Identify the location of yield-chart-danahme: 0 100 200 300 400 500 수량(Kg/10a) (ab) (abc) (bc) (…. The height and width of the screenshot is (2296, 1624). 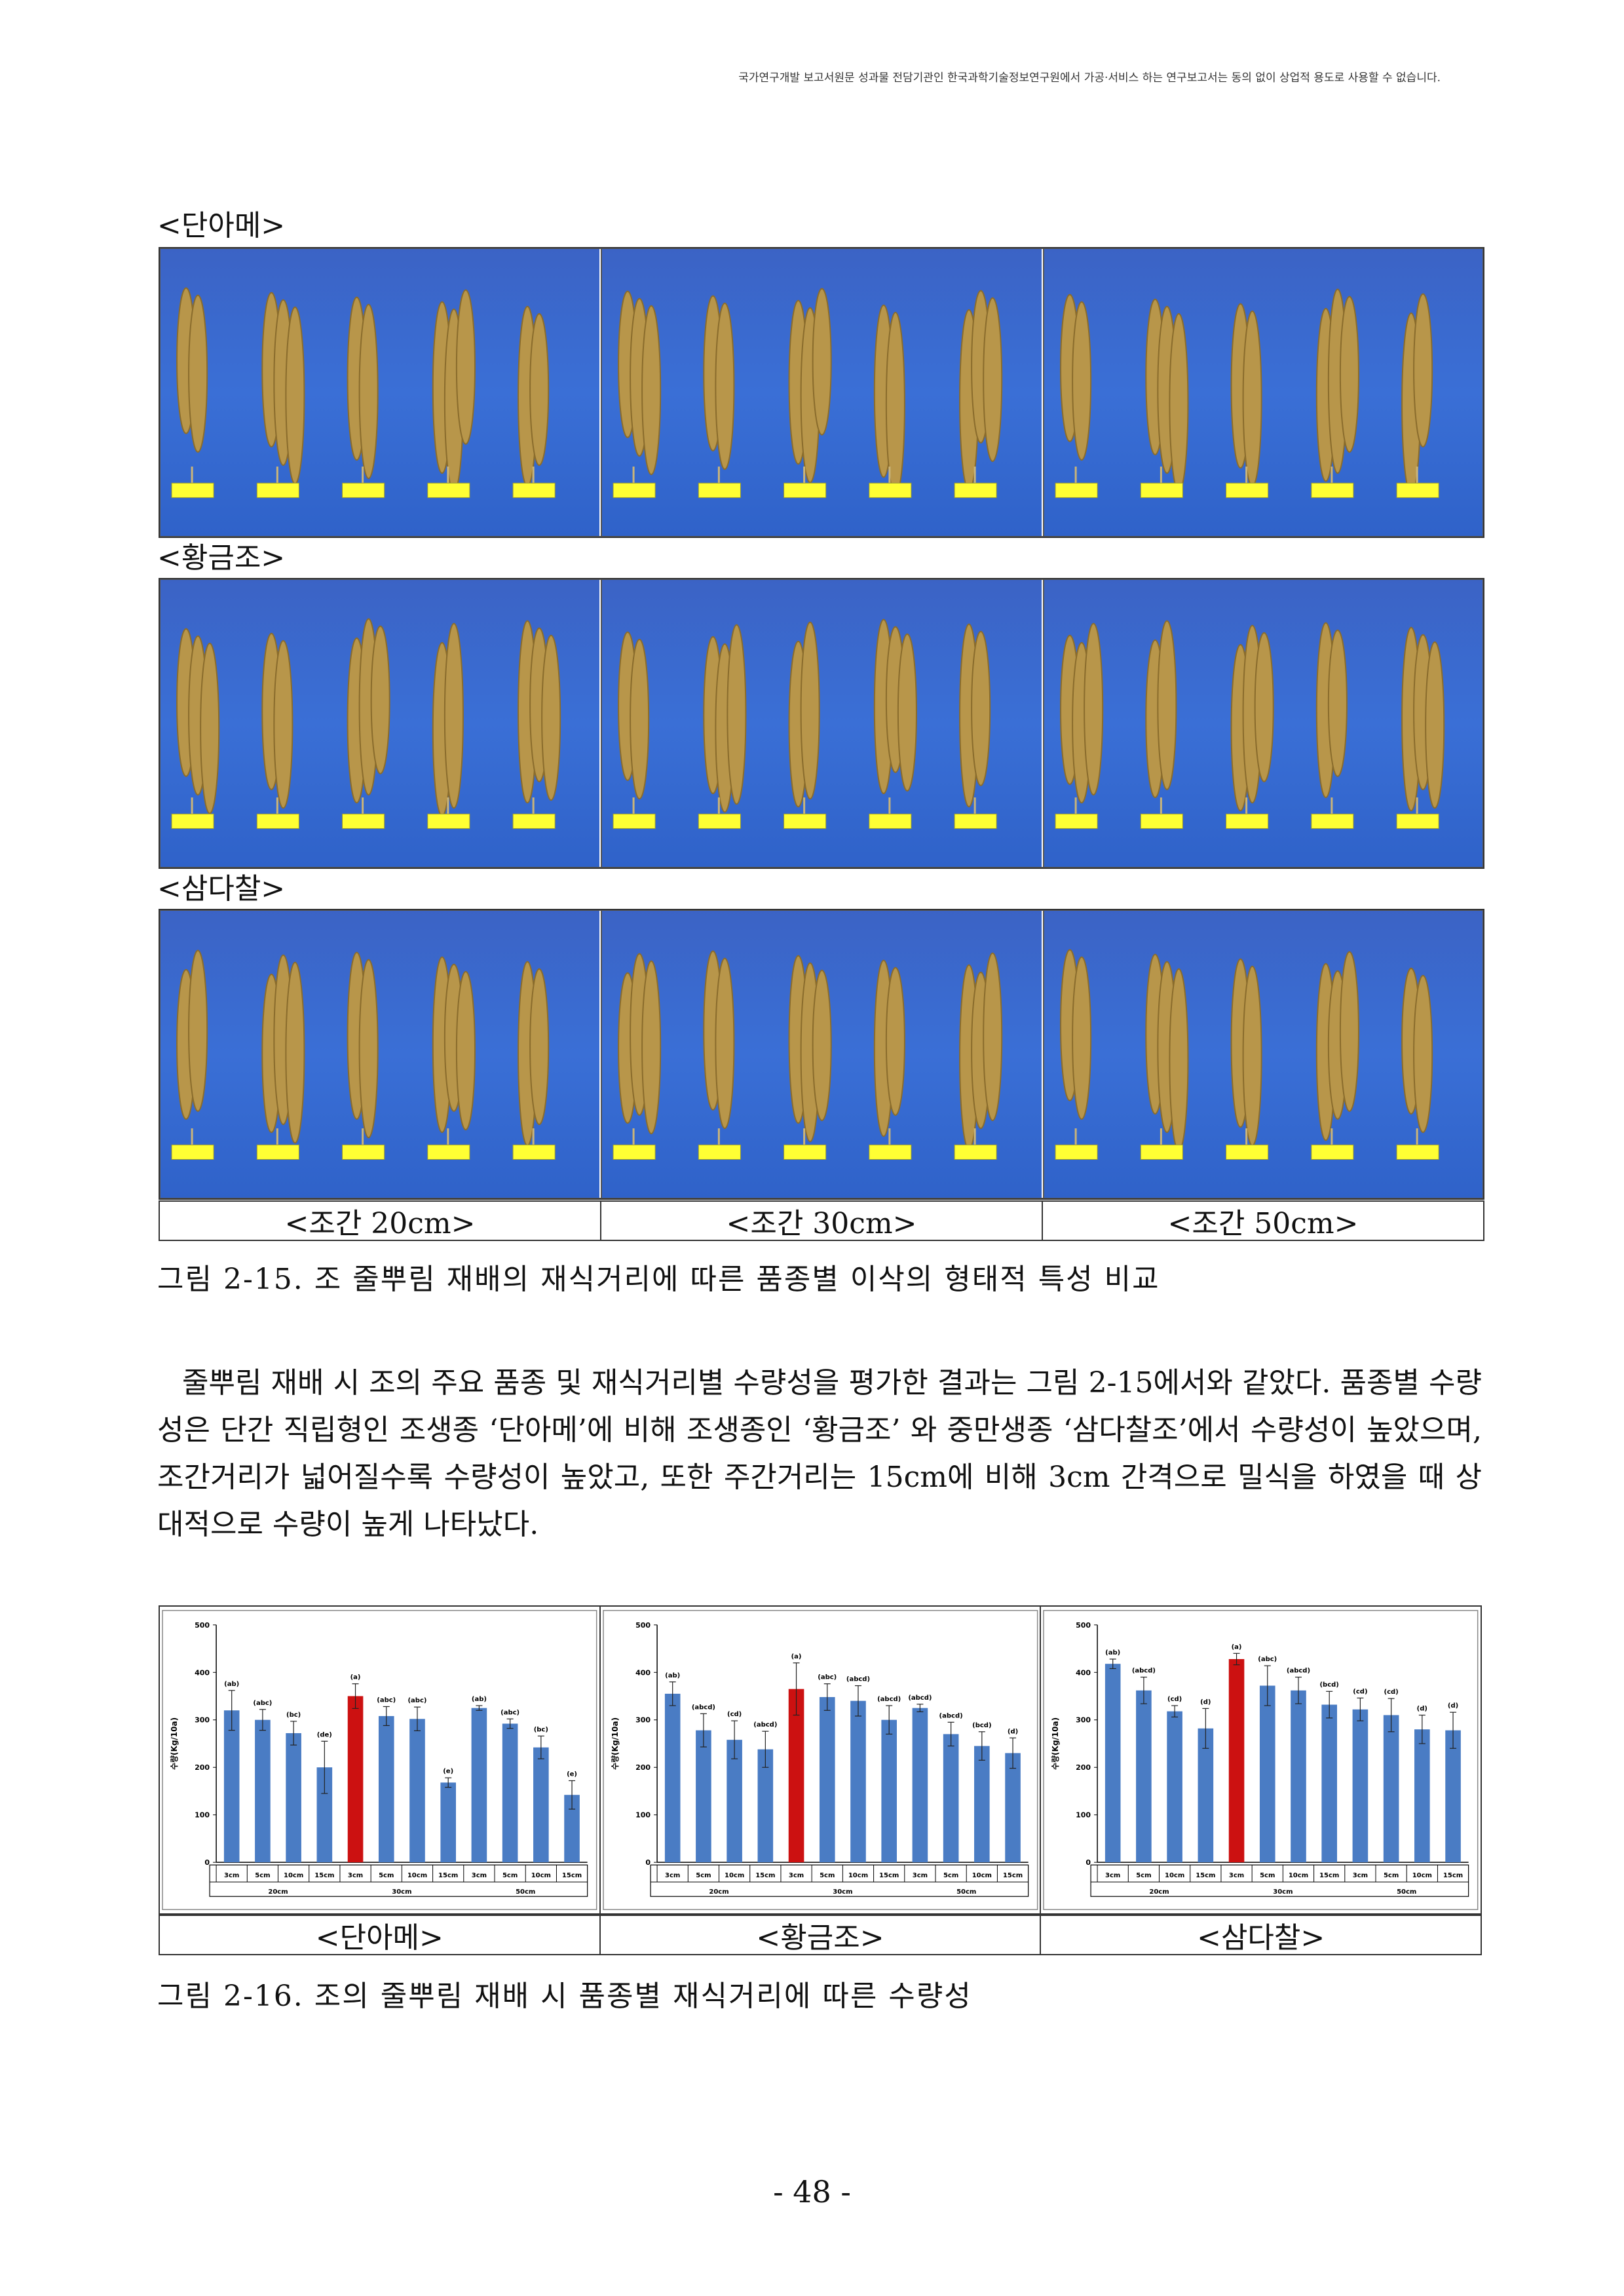
(380, 1760).